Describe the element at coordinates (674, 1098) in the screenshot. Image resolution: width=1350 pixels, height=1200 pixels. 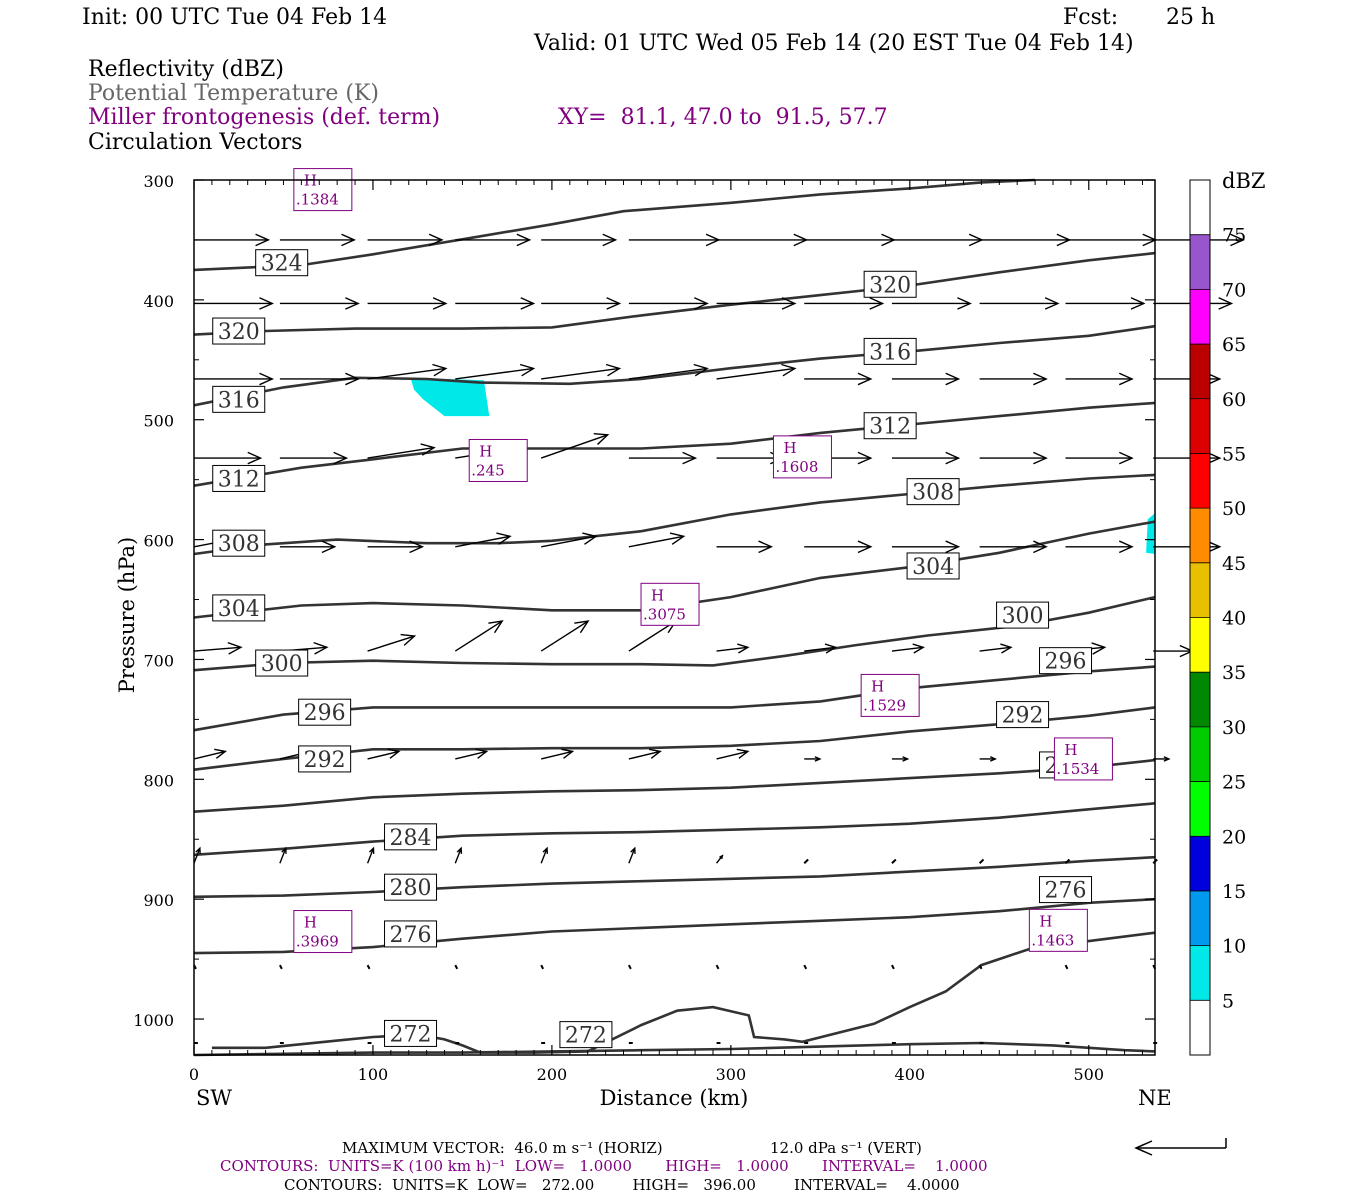
I see `x-axis-label: Distance (km)` at that location.